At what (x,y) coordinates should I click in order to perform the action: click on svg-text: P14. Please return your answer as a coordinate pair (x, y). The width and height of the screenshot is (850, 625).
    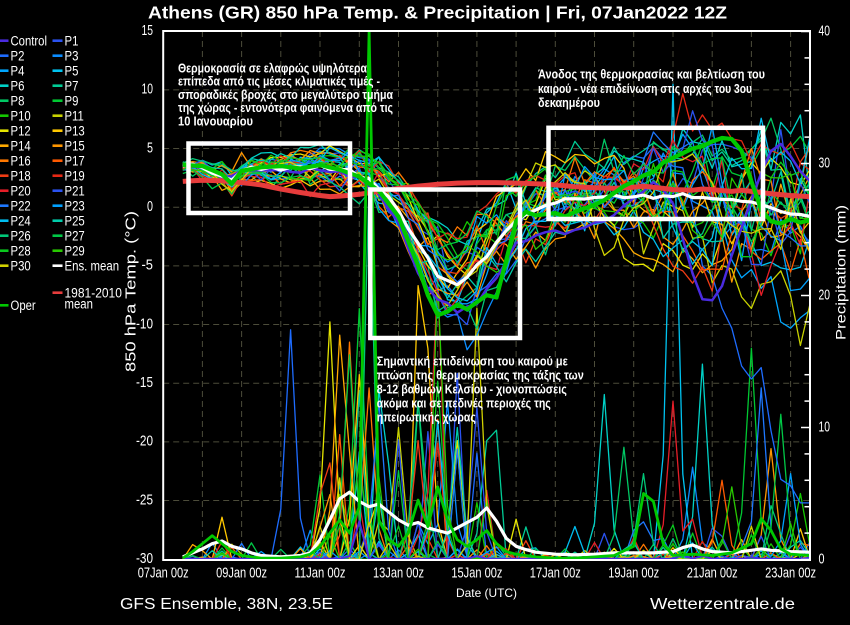
    Looking at the image, I should click on (21, 145).